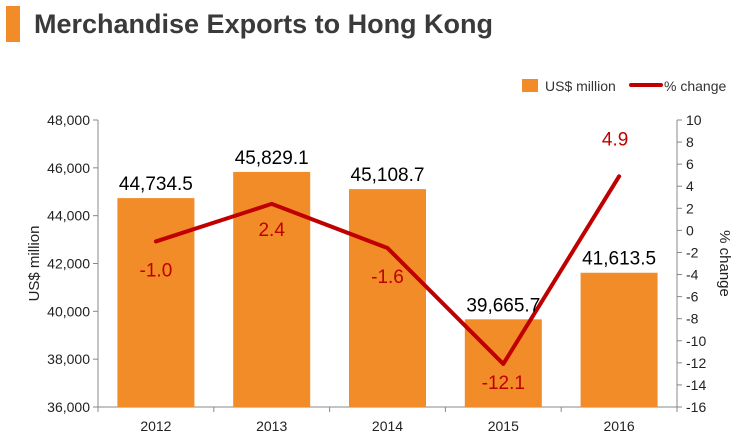 The height and width of the screenshot is (440, 750). I want to click on x-tick-label: 2016, so click(619, 426).